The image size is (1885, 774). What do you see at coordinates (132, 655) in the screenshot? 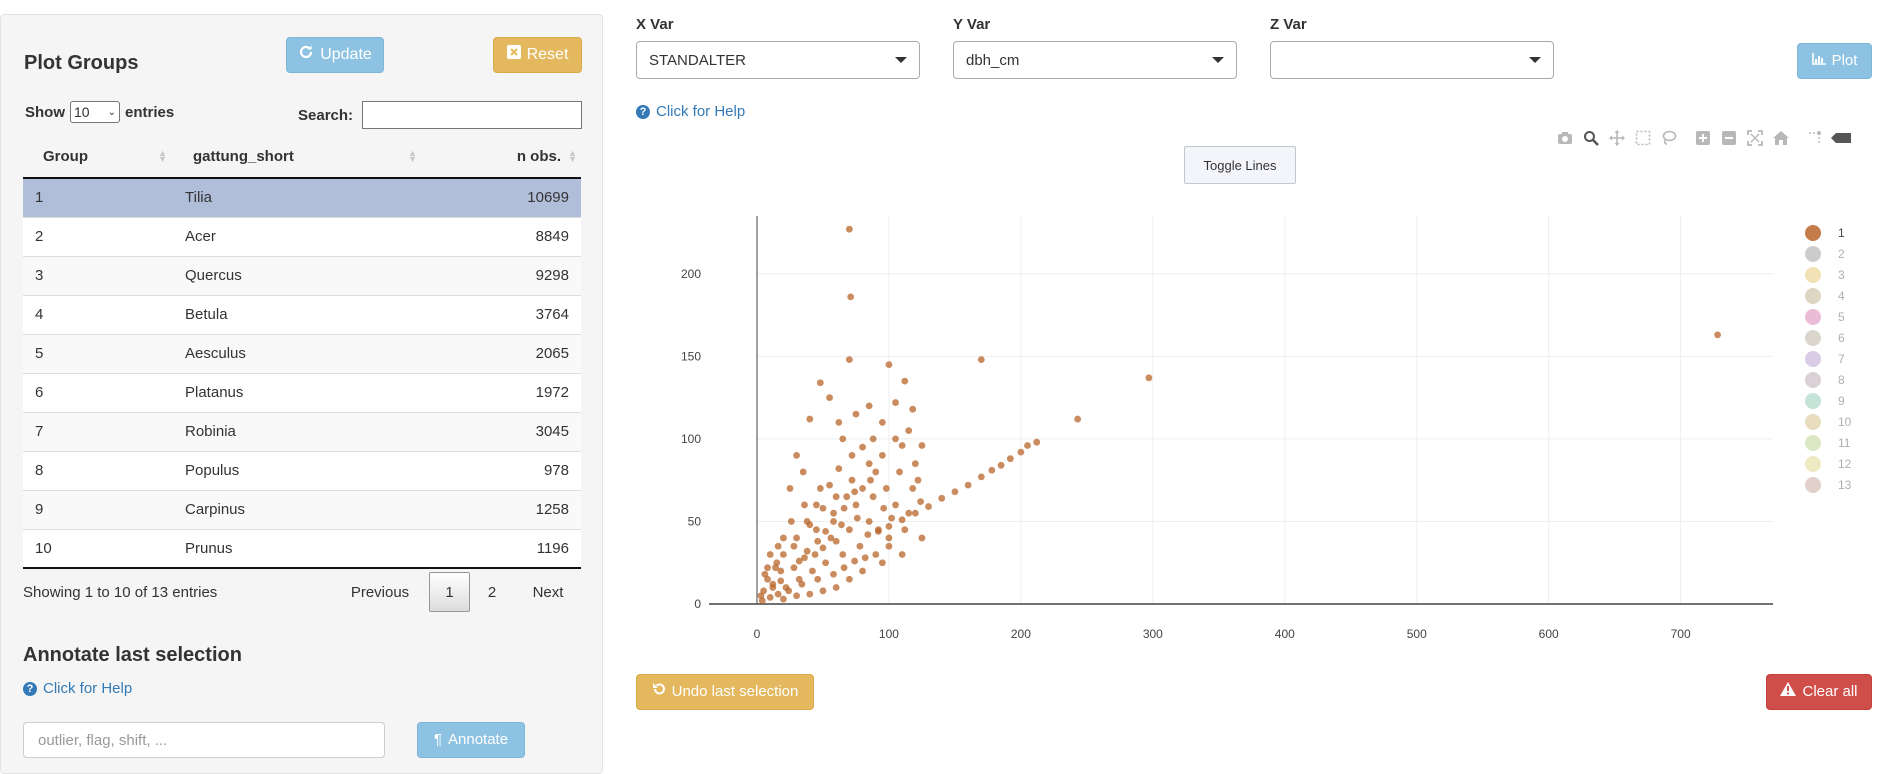
I see `annotate-title: Annotate last selection` at bounding box center [132, 655].